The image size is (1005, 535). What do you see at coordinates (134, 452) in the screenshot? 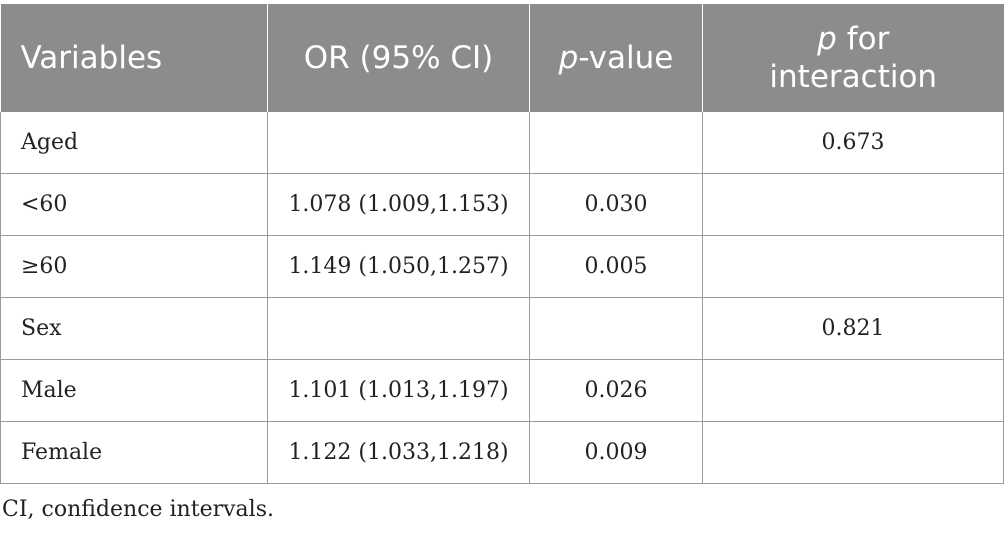
I see `cell-variable: Female` at bounding box center [134, 452].